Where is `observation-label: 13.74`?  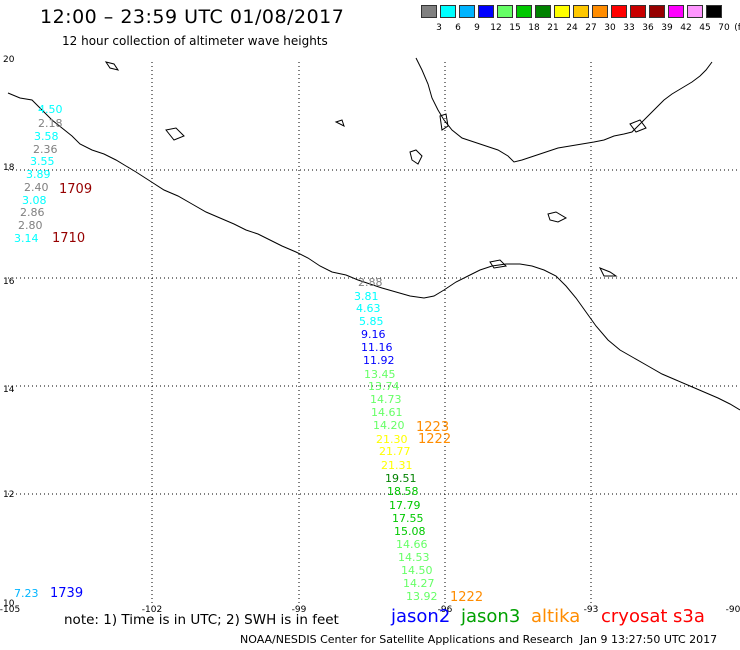 observation-label: 13.74 is located at coordinates (384, 386).